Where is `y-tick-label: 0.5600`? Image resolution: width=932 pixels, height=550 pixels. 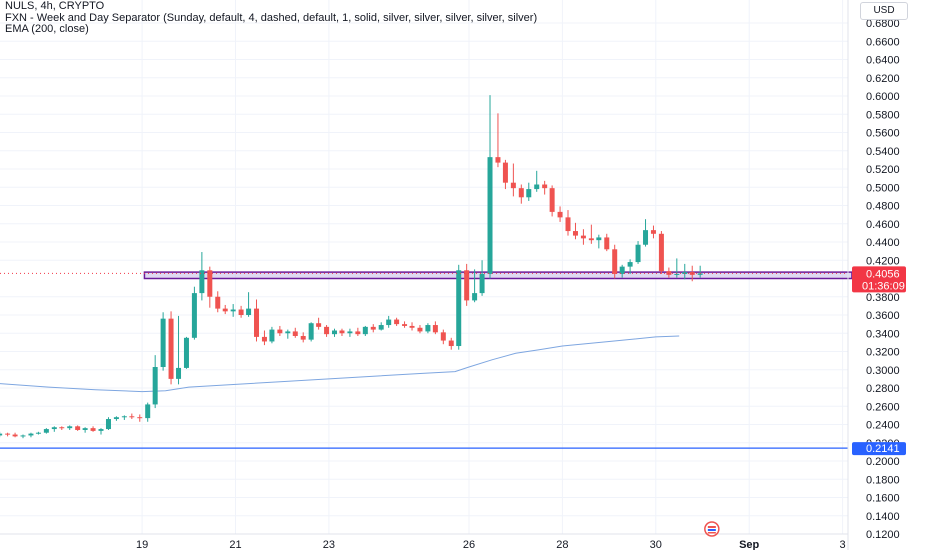
y-tick-label: 0.5600 is located at coordinates (883, 134).